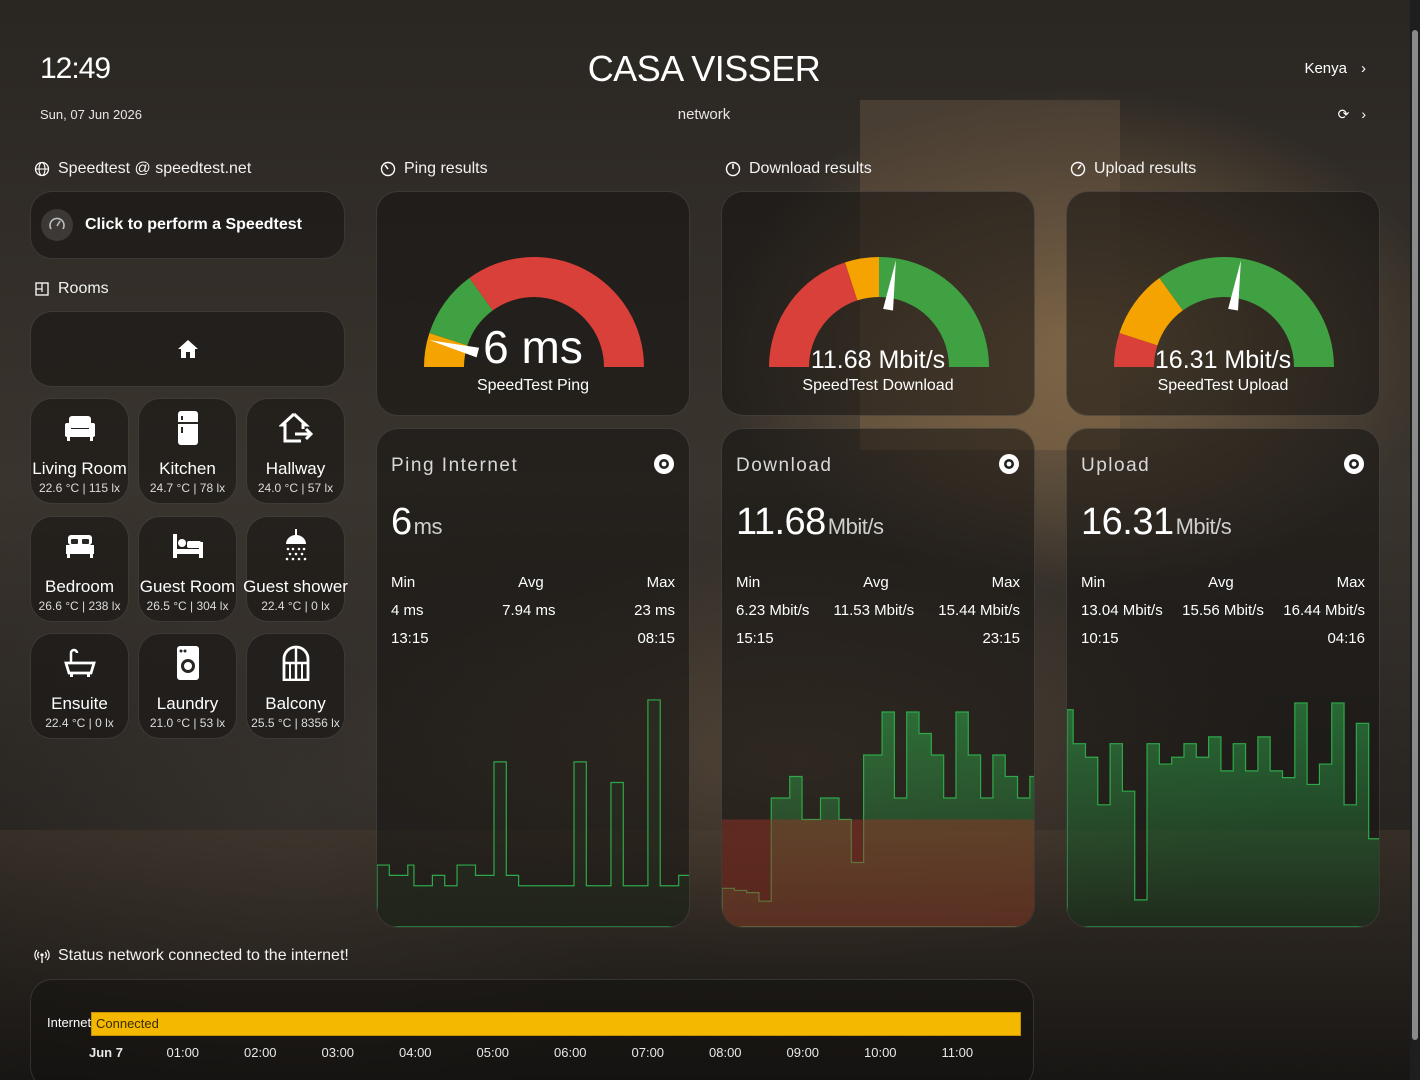  What do you see at coordinates (79, 663) in the screenshot?
I see `bathtub-icon` at bounding box center [79, 663].